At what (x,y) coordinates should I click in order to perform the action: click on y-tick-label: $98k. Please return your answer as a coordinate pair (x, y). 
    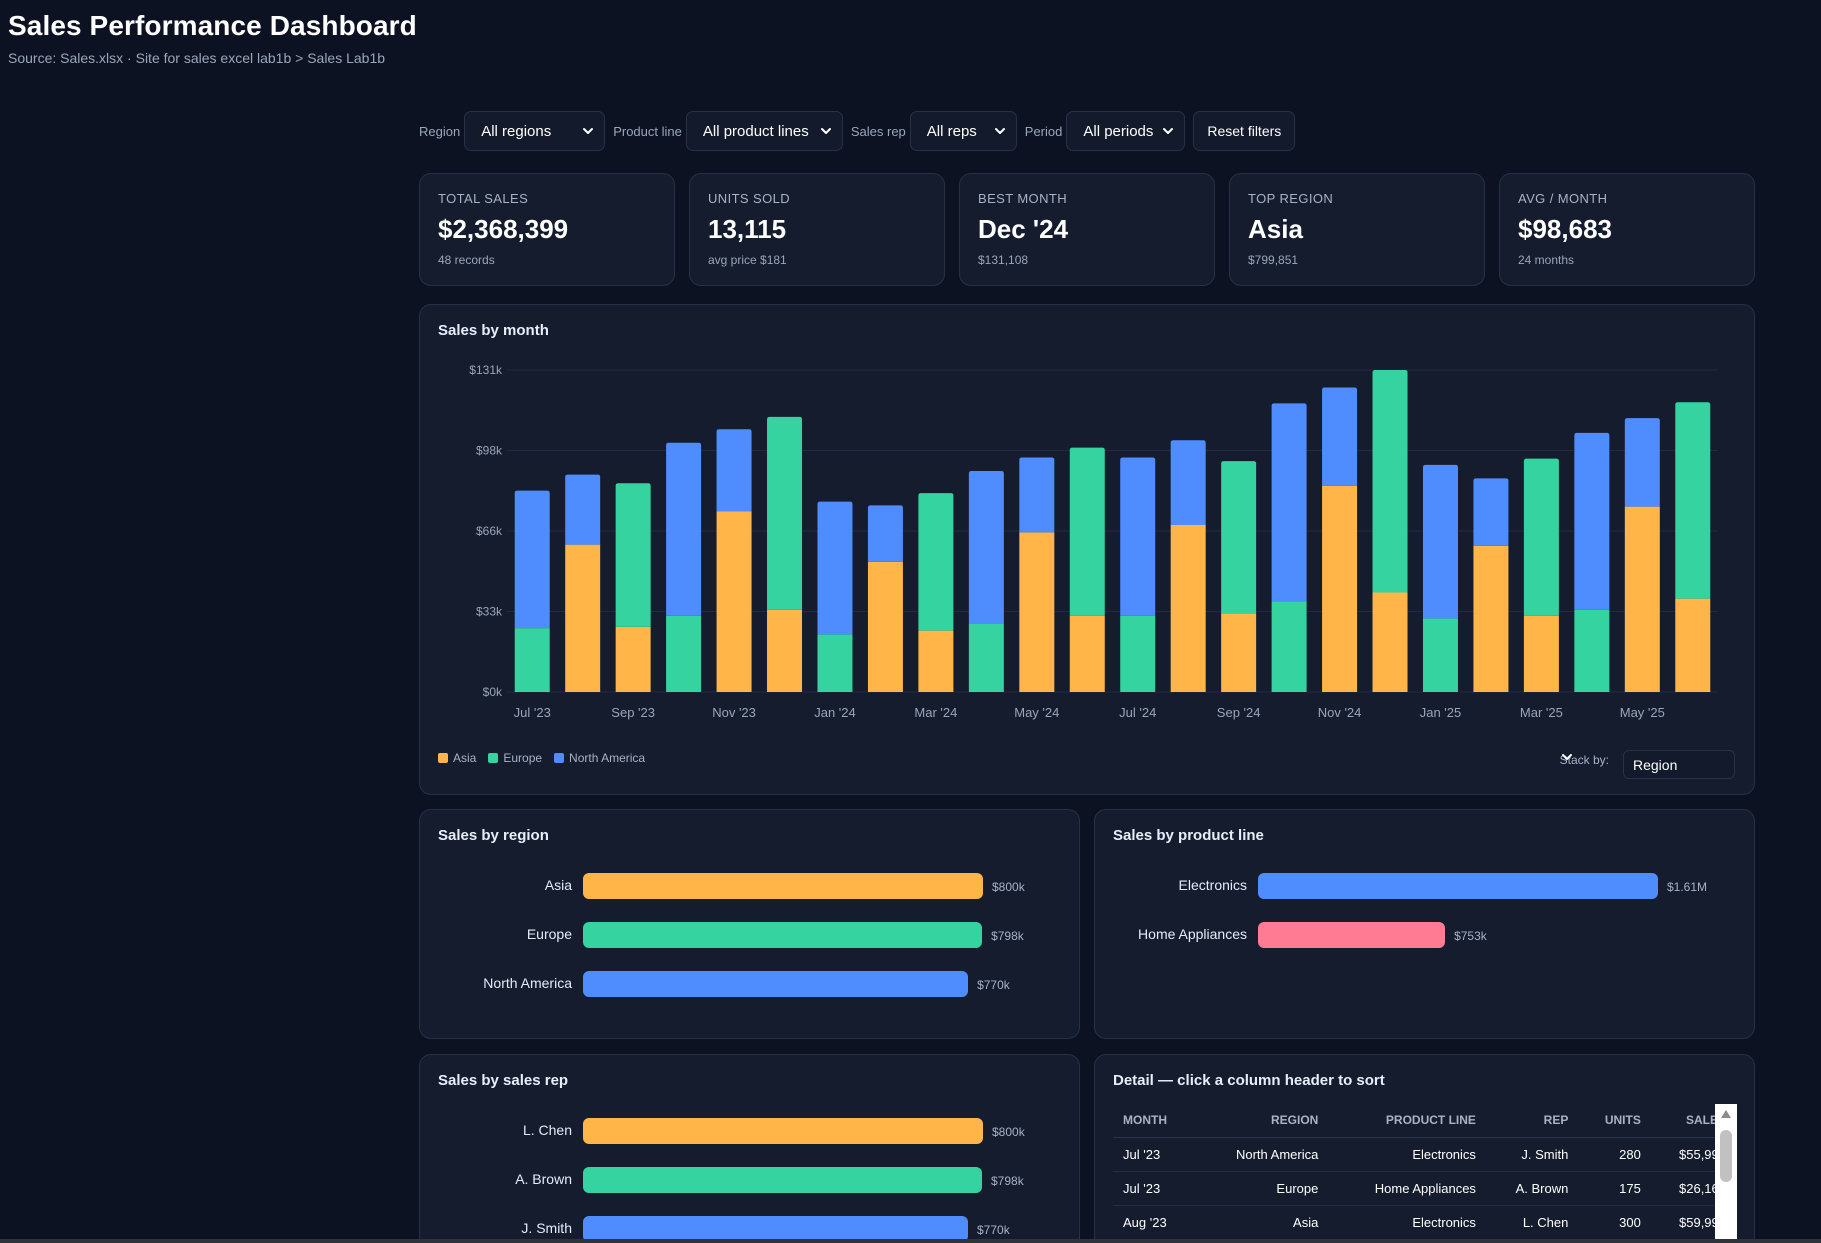
    Looking at the image, I should click on (489, 451).